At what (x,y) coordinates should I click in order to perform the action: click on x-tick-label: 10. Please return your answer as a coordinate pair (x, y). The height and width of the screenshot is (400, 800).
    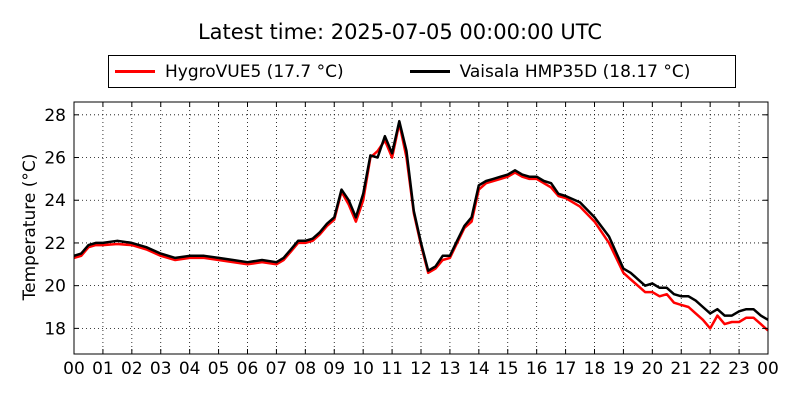
    Looking at the image, I should click on (363, 369).